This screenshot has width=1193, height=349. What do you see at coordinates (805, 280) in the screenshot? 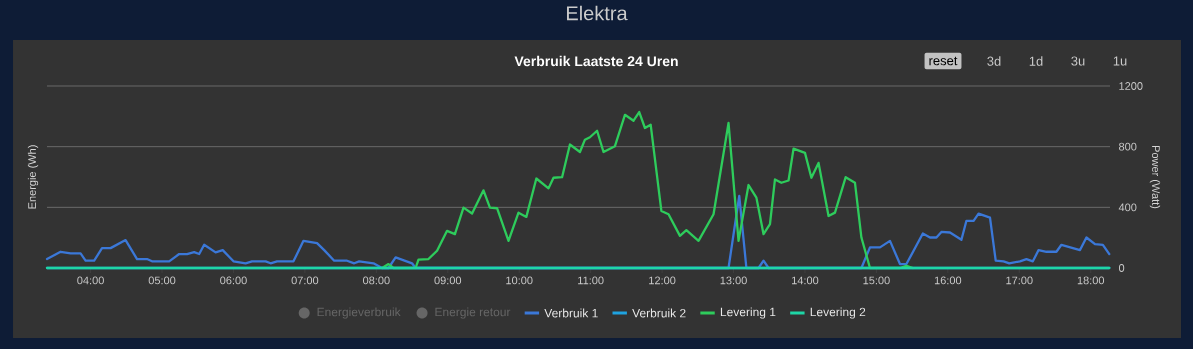
I see `x-tick-label: 14:00` at bounding box center [805, 280].